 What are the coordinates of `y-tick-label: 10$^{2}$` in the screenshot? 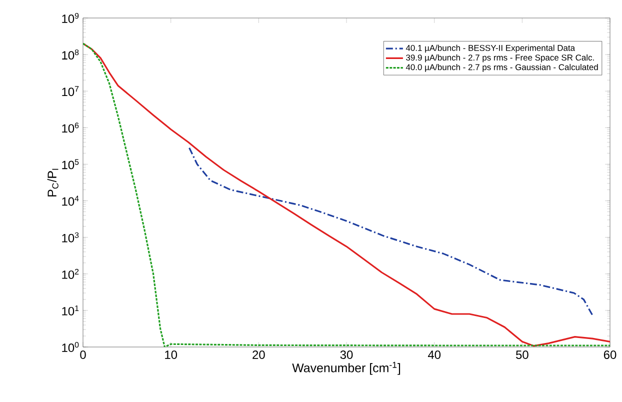 It's located at (70, 273).